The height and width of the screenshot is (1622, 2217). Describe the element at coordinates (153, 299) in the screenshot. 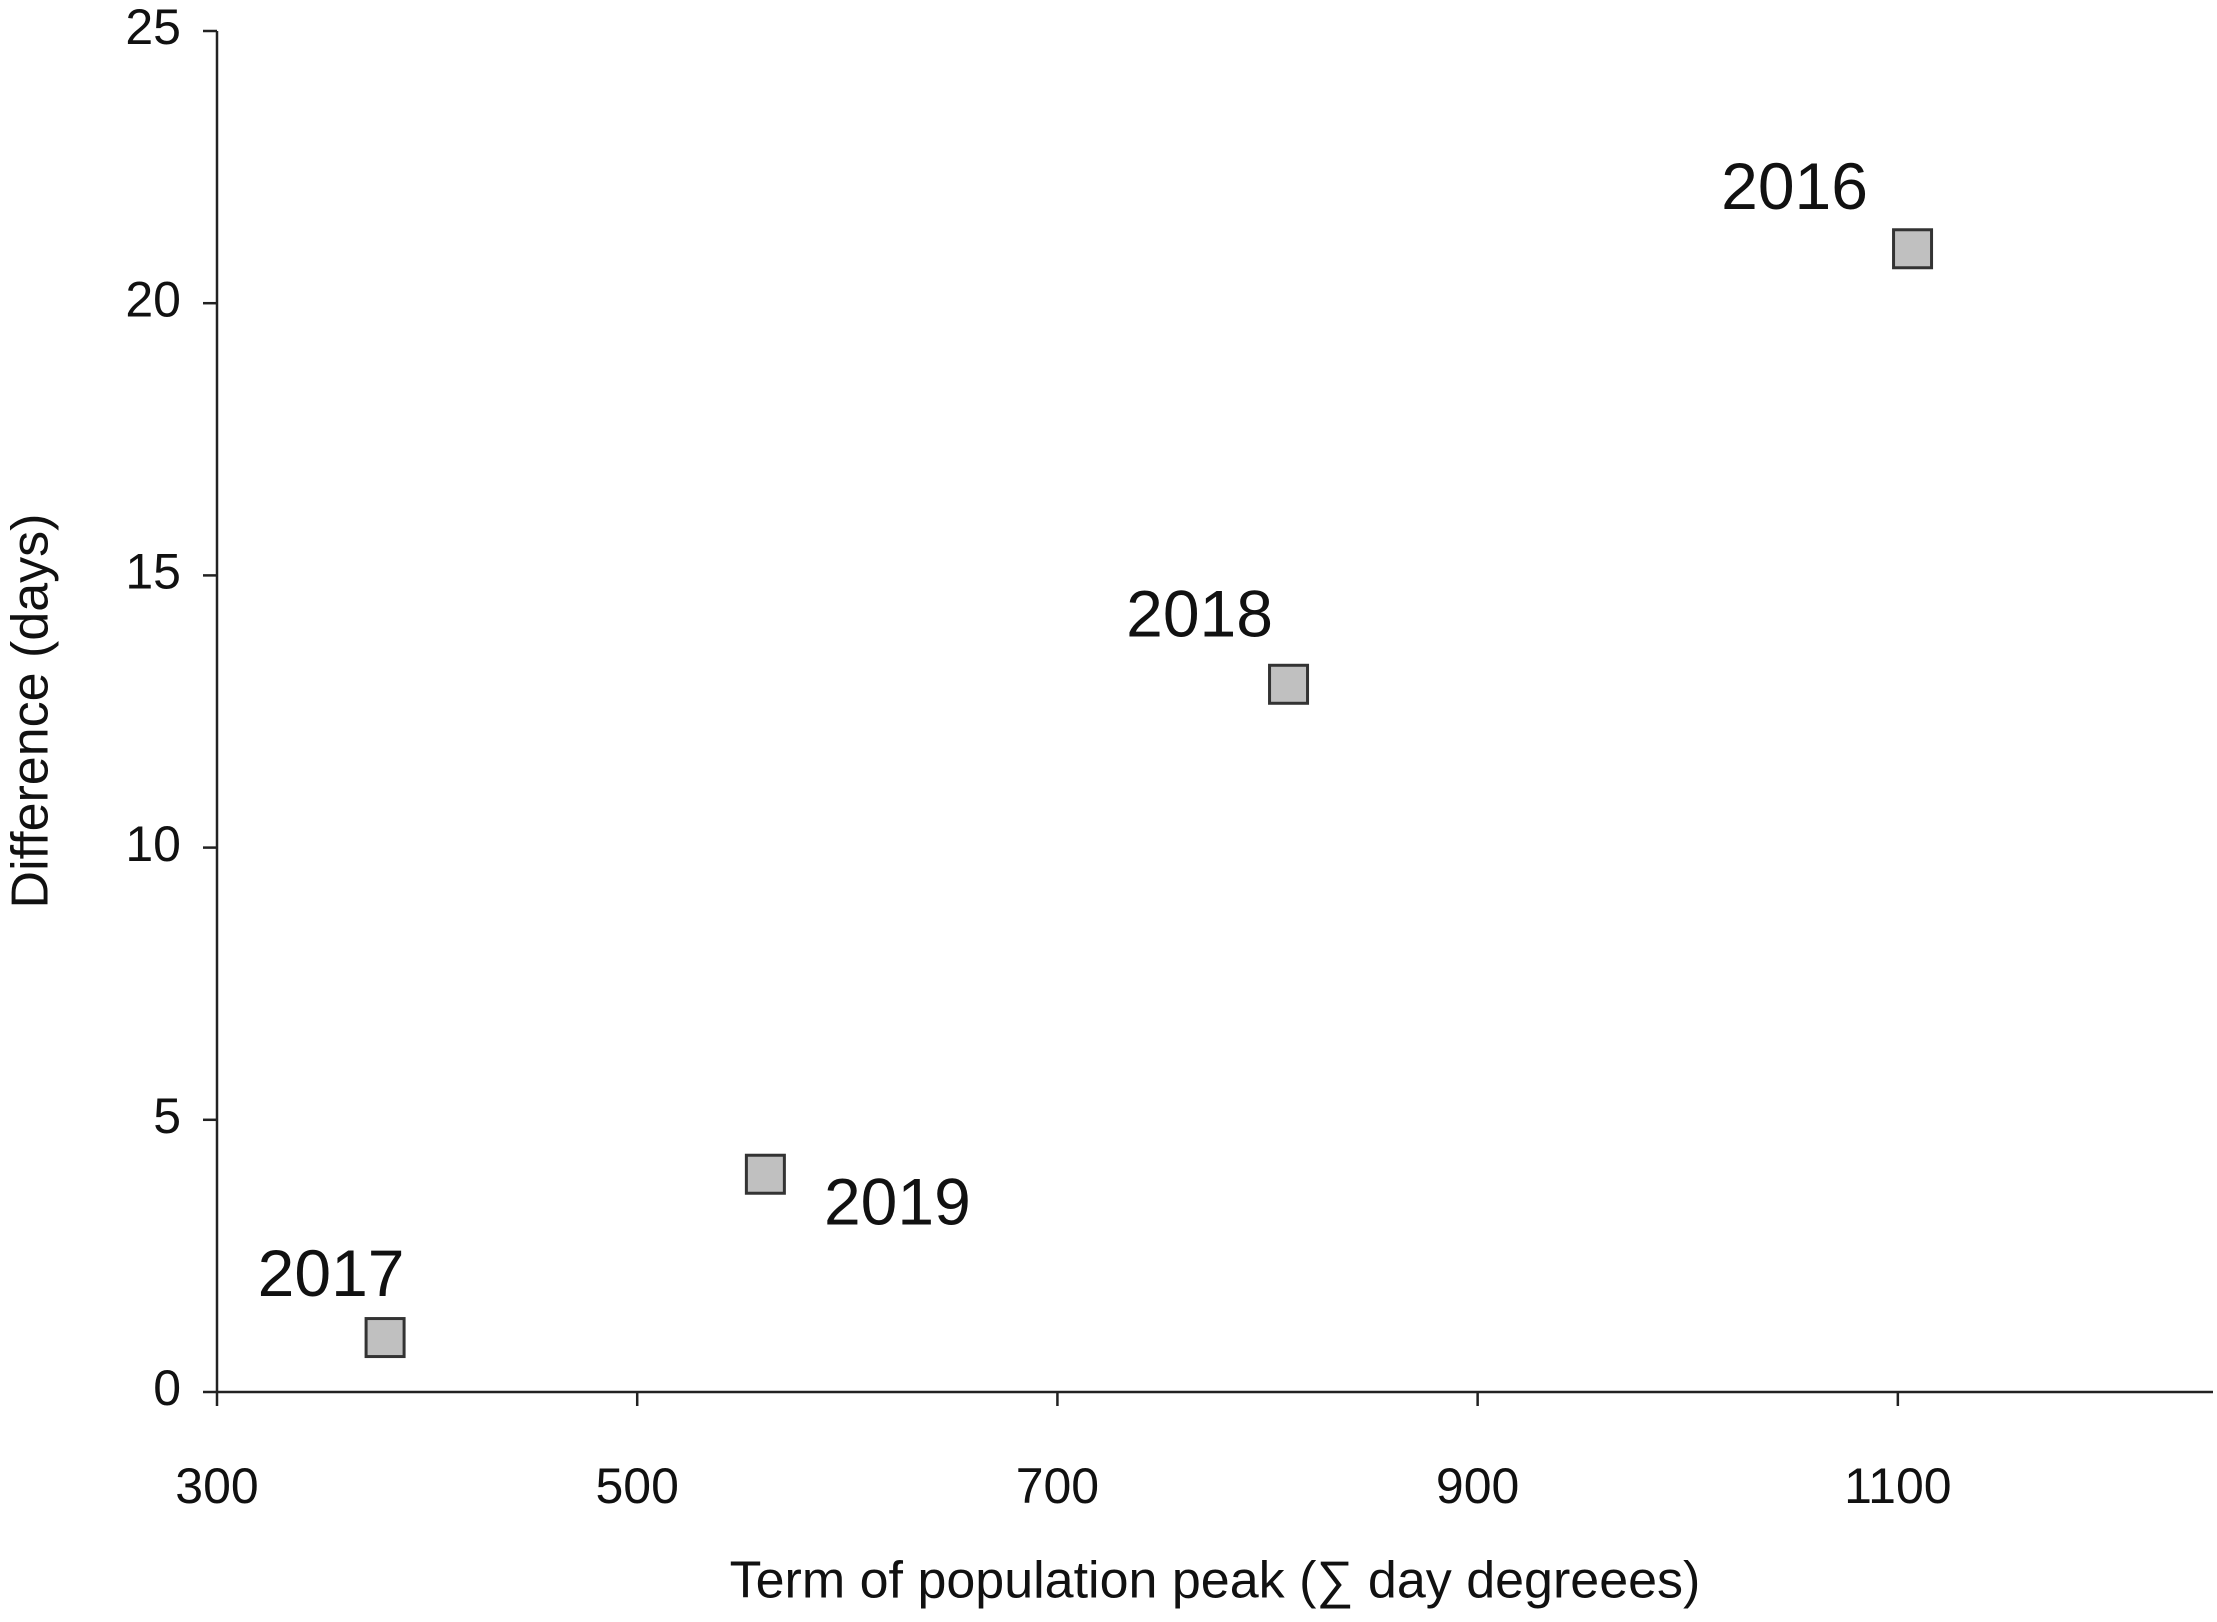

I see `y-tick-label: 20` at that location.